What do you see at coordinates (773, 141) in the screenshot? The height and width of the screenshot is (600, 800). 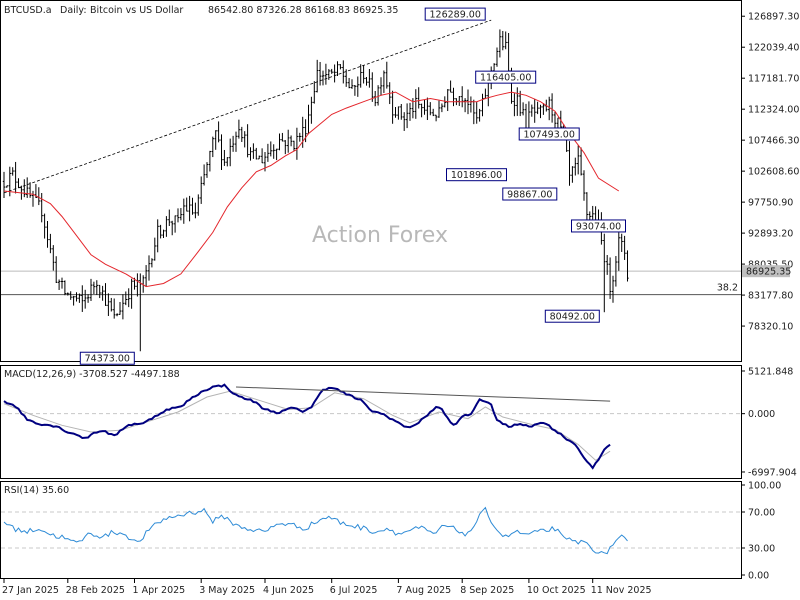 I see `price-y-tick-label: 107466.30` at bounding box center [773, 141].